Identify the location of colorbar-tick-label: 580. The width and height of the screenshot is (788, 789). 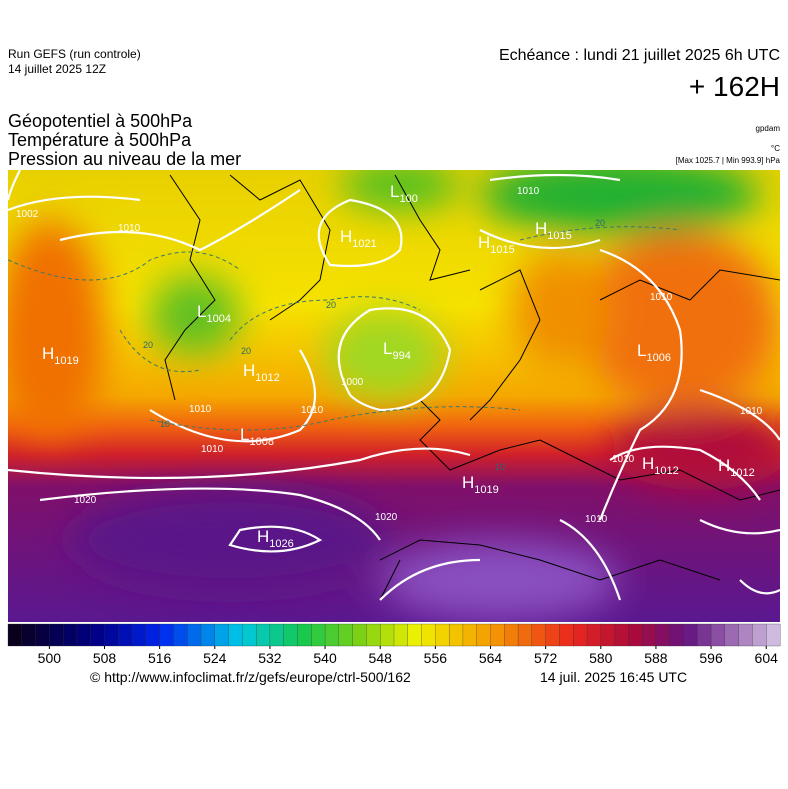
(601, 658).